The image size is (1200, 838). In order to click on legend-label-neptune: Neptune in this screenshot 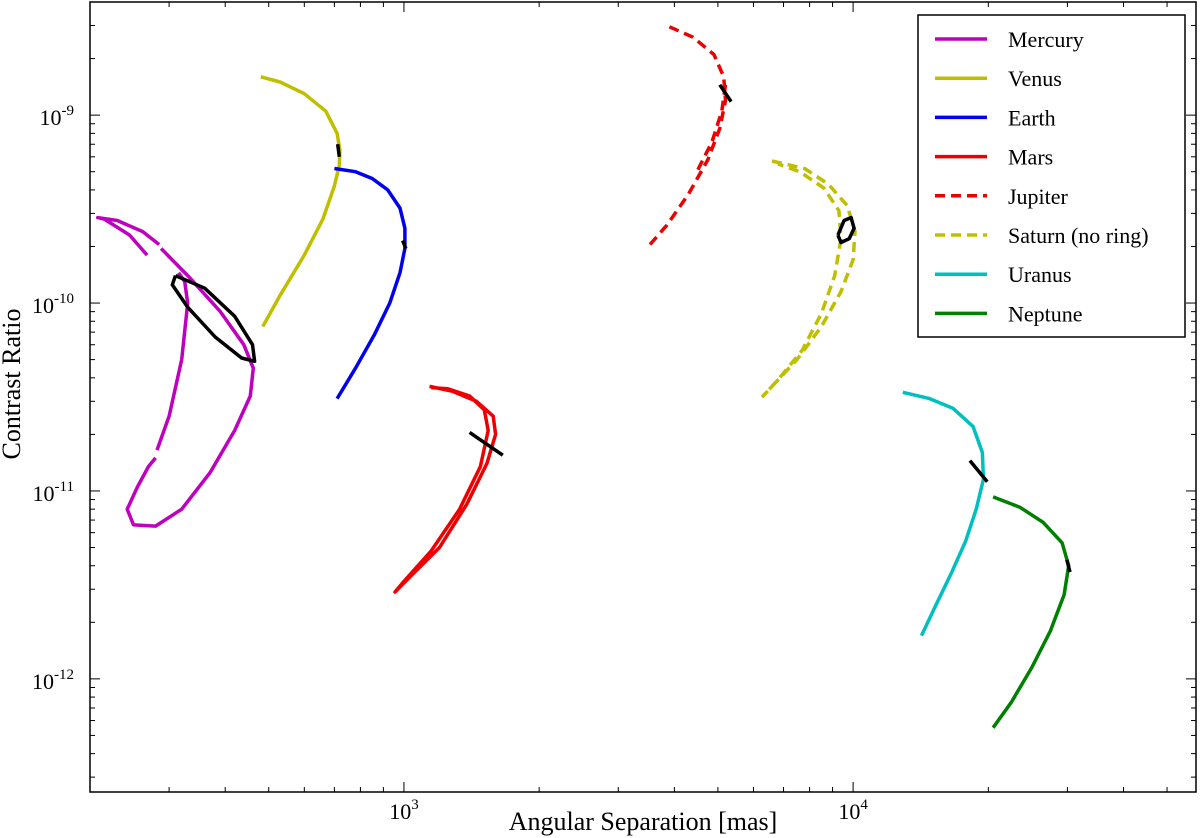, I will do `click(1045, 313)`.